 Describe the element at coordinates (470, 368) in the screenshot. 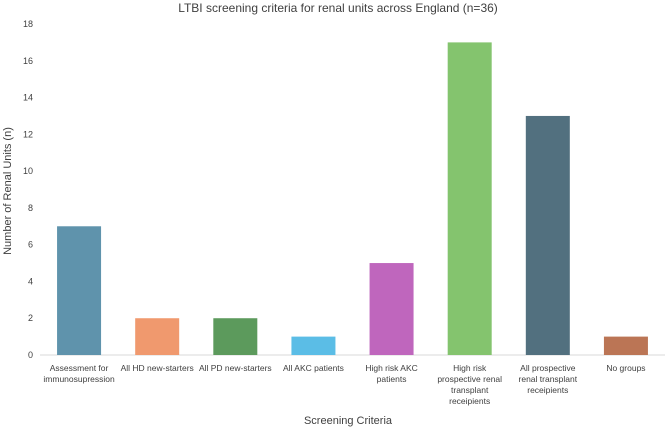

I see `x-tick-label-line: High risk` at that location.